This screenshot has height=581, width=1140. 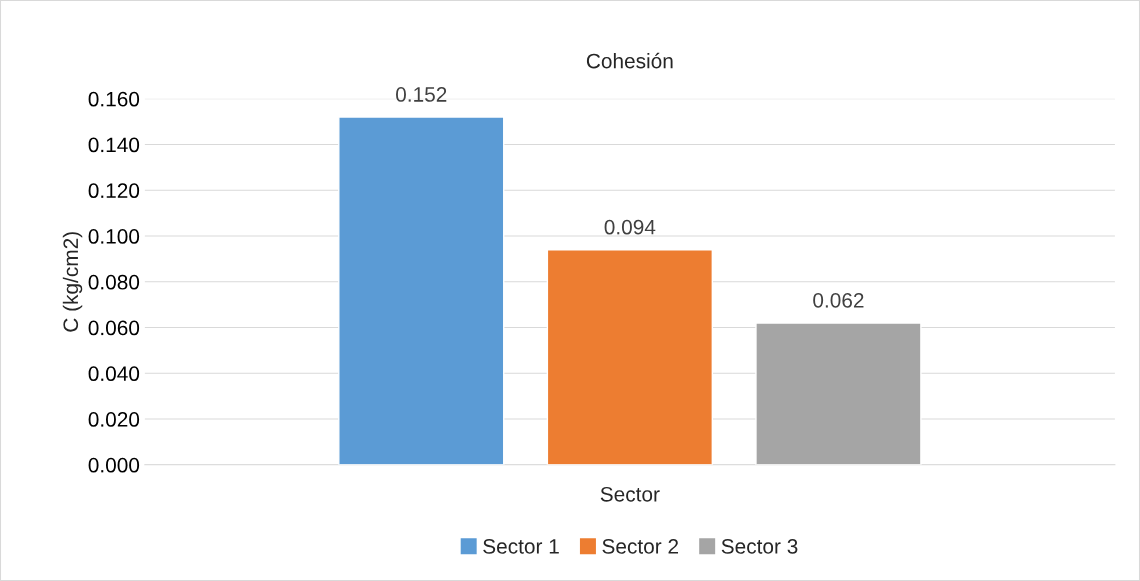 What do you see at coordinates (114, 191) in the screenshot?
I see `y-tick-label: 0.120` at bounding box center [114, 191].